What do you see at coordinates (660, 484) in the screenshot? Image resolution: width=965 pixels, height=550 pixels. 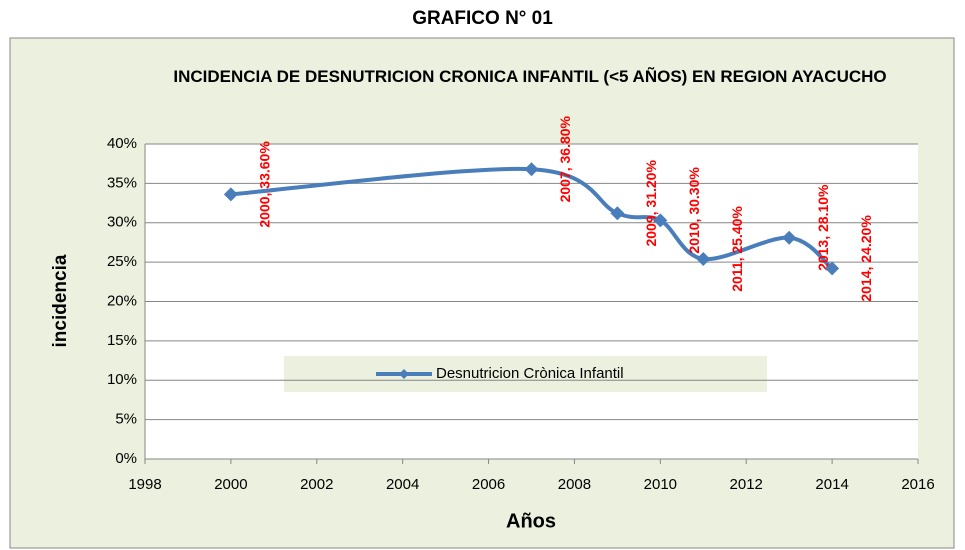 I see `x-tick-label: 2010` at bounding box center [660, 484].